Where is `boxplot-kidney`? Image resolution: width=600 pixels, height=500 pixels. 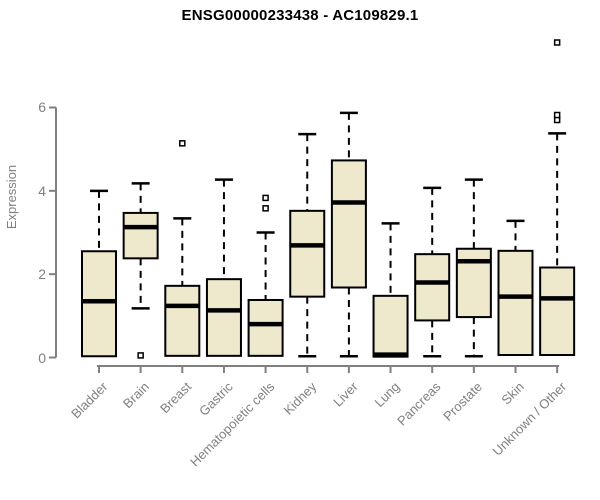 boxplot-kidney is located at coordinates (307, 245).